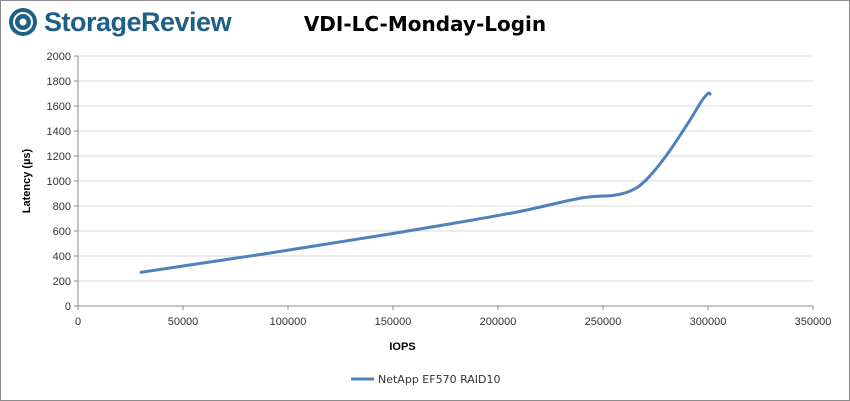  What do you see at coordinates (425, 24) in the screenshot?
I see `chart-title: VDI-LC-Monday-Login` at bounding box center [425, 24].